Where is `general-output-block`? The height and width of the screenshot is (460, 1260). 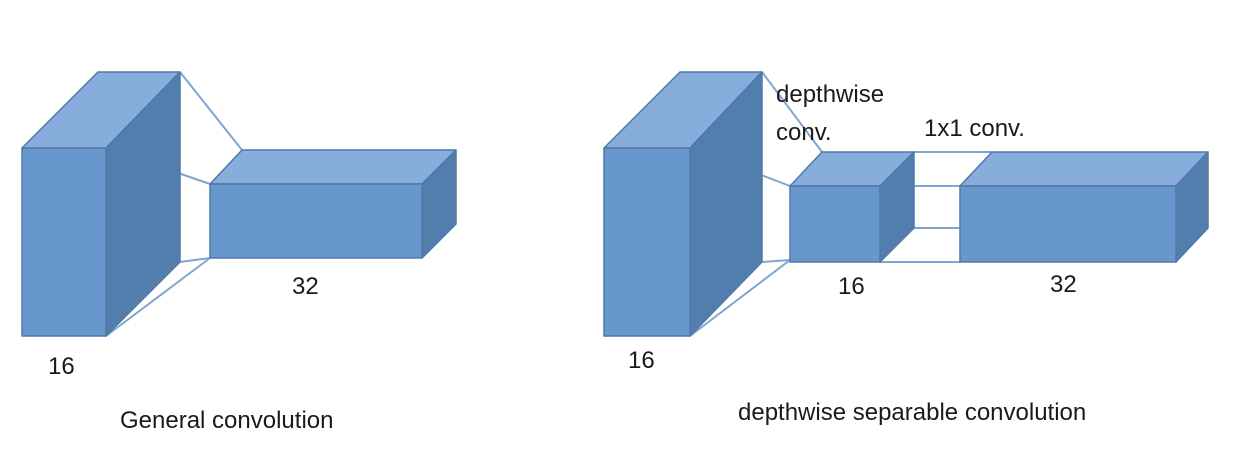
general-output-block is located at coordinates (333, 204).